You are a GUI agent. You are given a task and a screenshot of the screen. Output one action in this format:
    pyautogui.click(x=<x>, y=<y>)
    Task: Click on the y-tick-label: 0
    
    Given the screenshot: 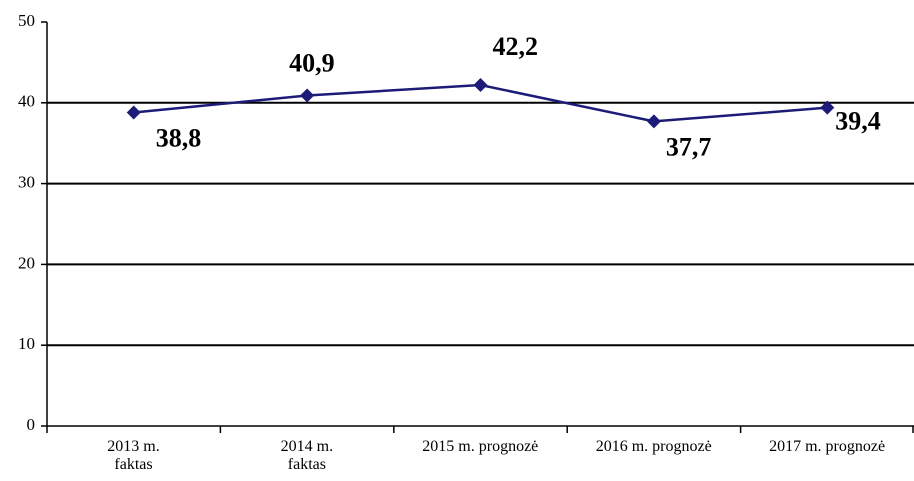 What is the action you would take?
    pyautogui.click(x=31, y=424)
    